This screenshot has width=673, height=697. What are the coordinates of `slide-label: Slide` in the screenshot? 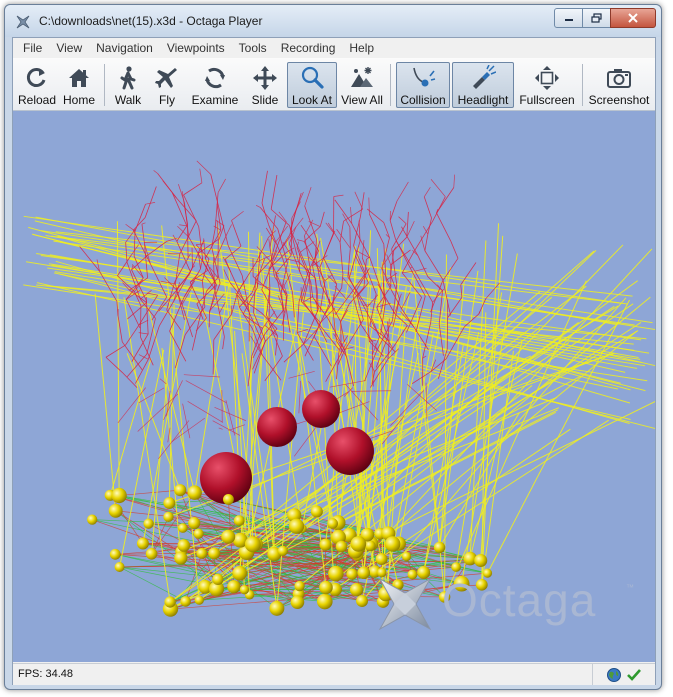 It's located at (265, 100).